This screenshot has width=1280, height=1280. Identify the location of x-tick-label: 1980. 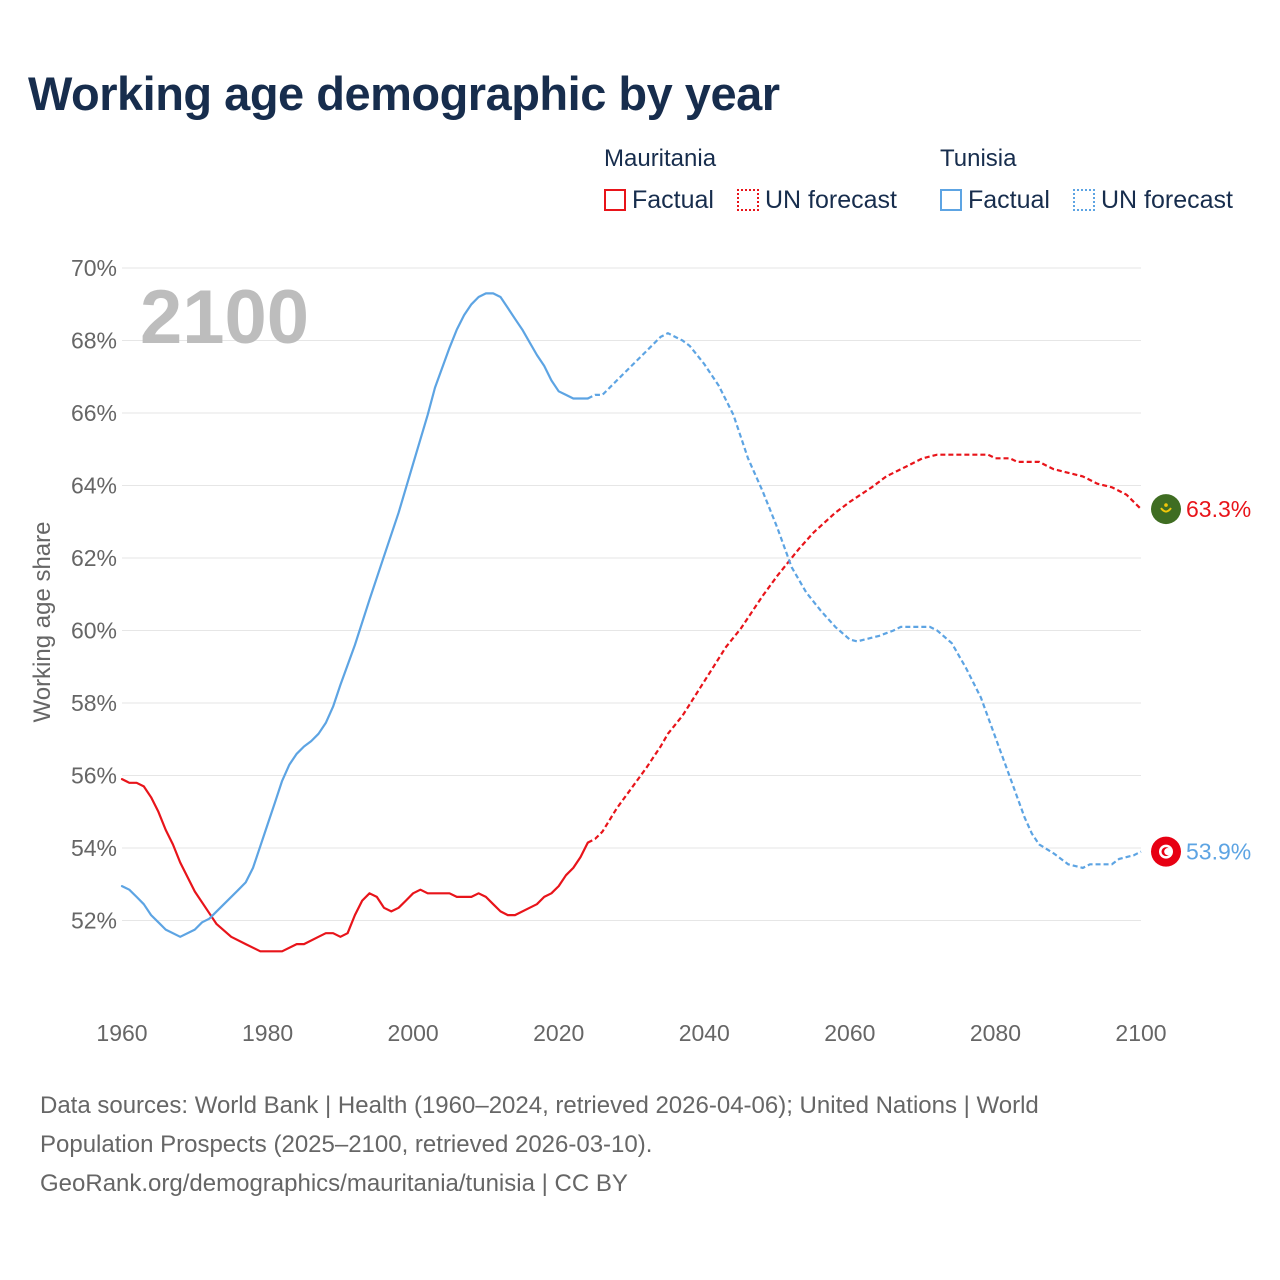
(267, 1033).